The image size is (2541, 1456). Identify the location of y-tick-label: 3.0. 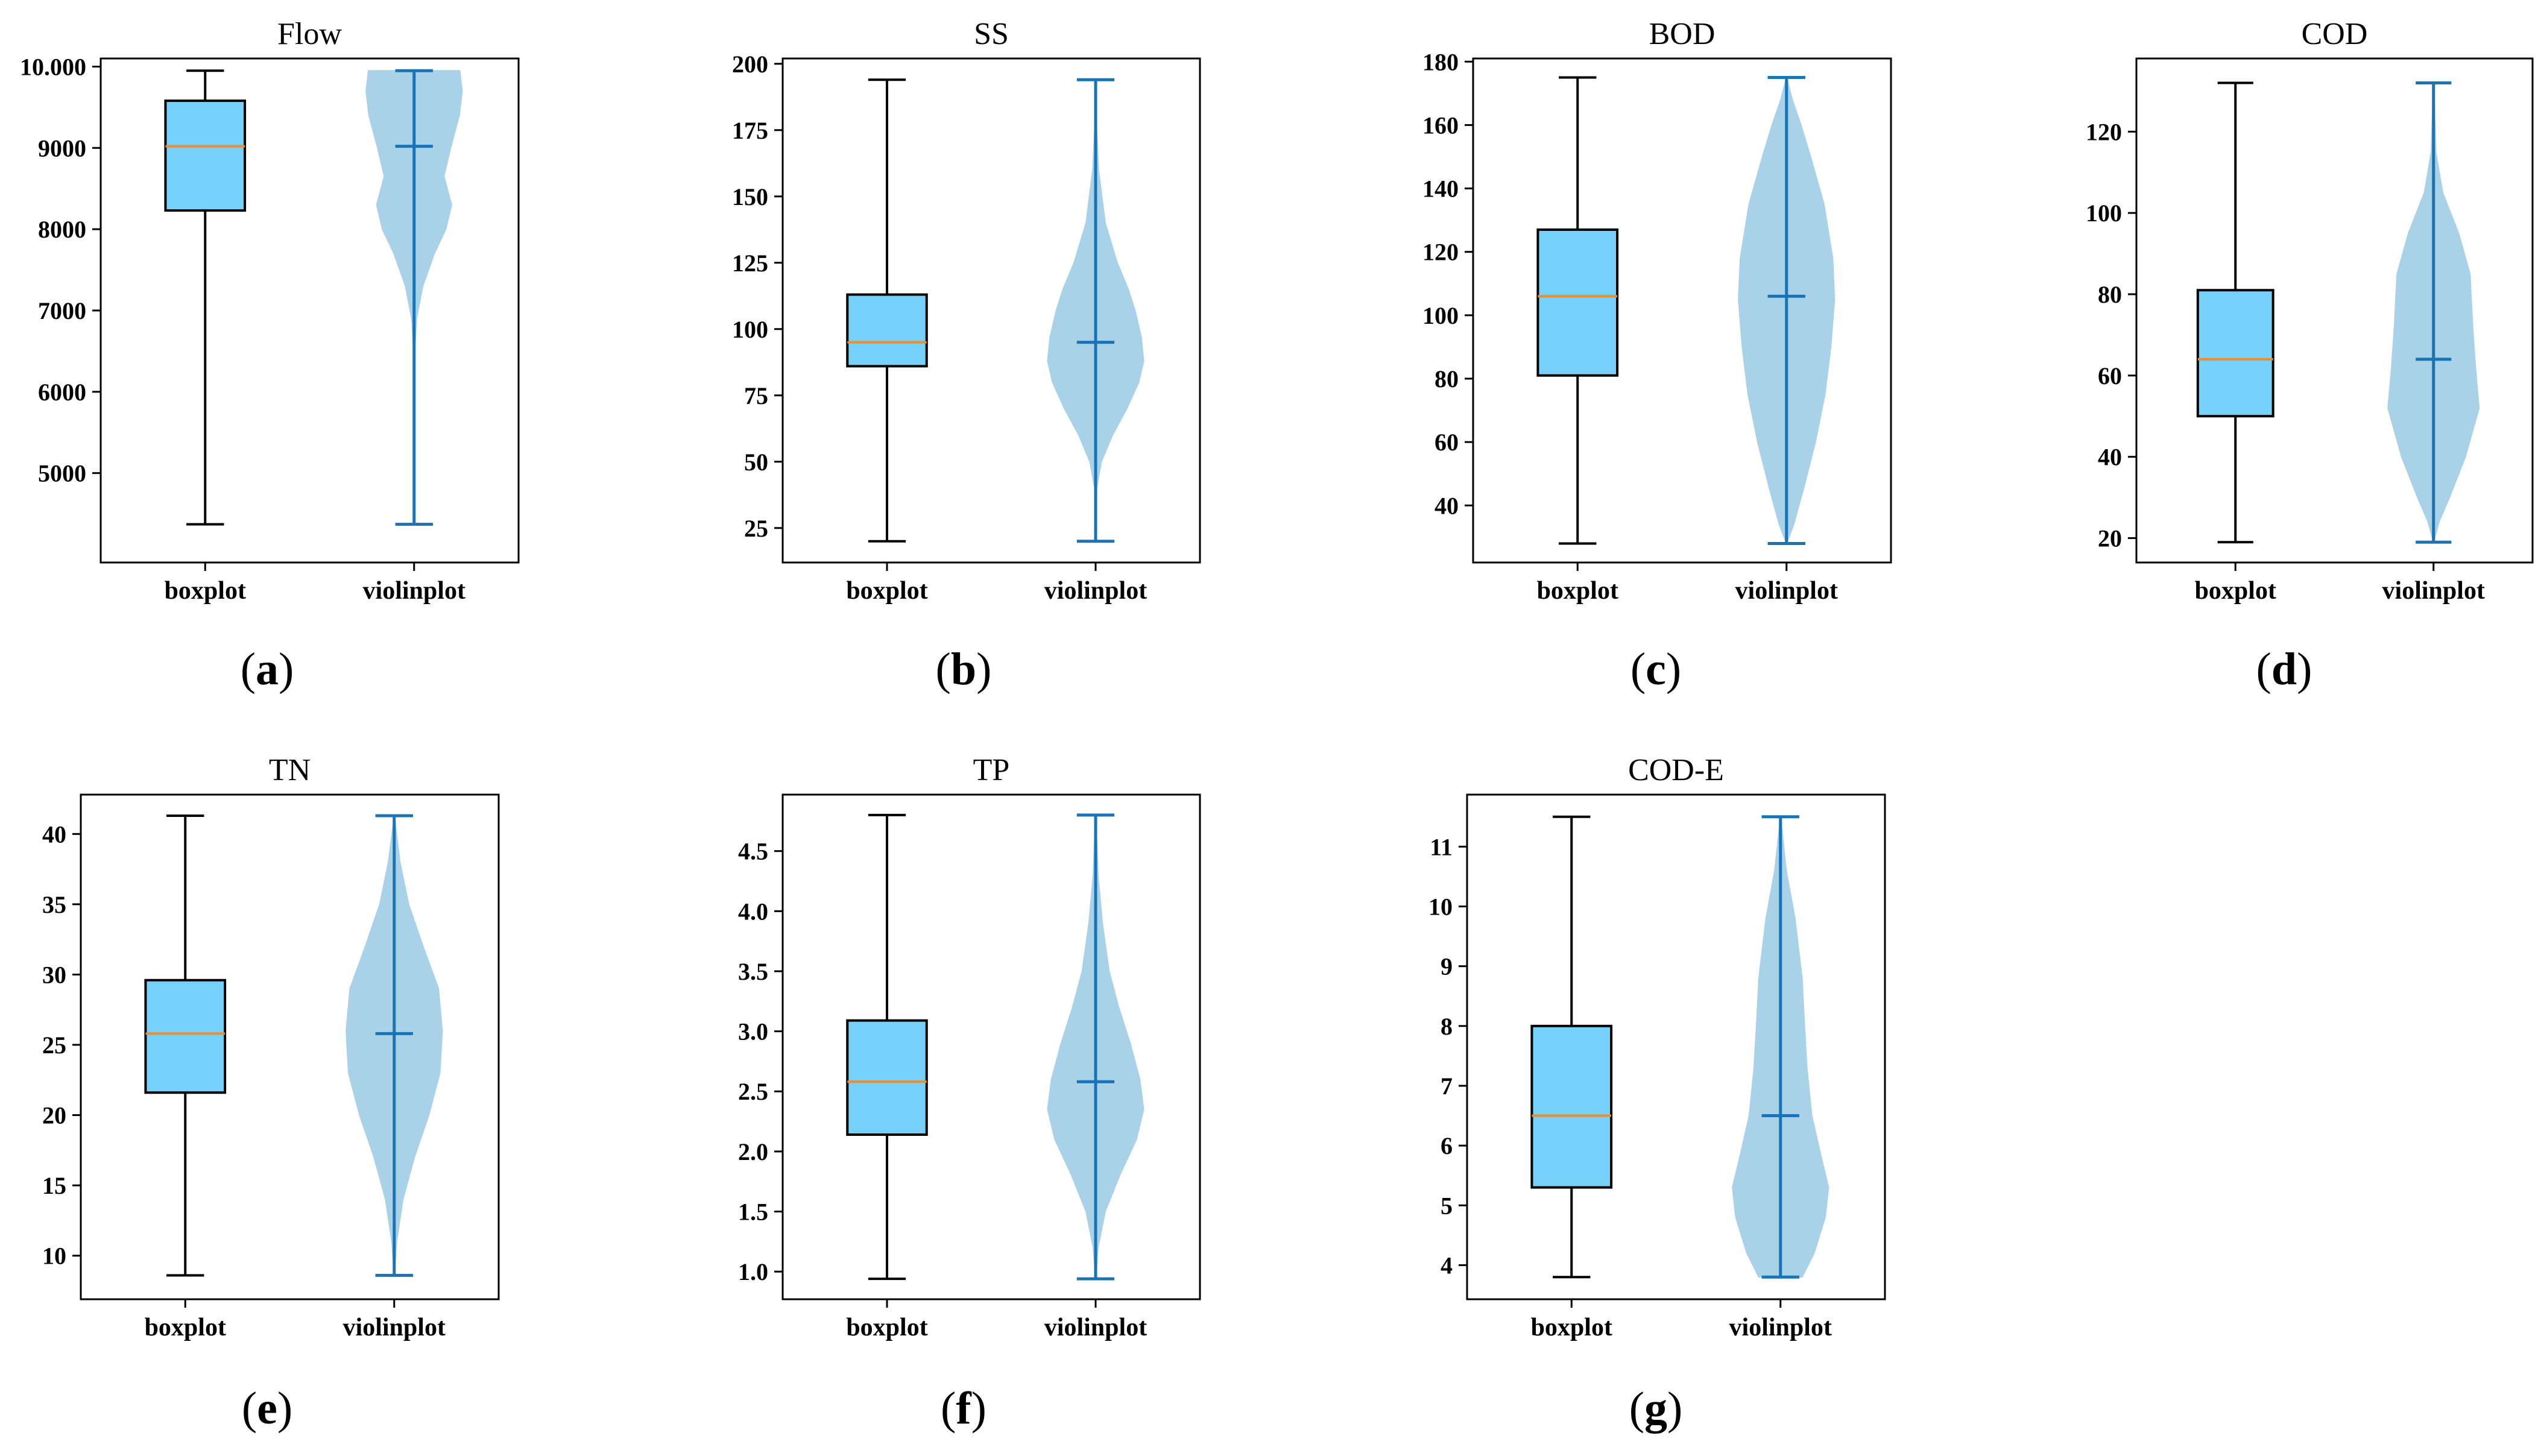
(753, 1031).